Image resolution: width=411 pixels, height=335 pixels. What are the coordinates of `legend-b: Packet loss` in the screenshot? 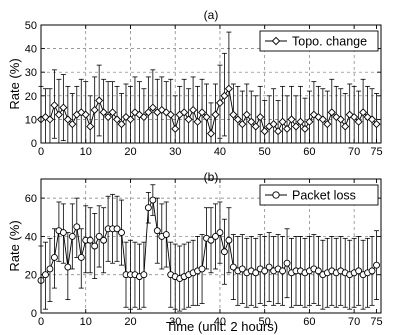 It's located at (319, 195).